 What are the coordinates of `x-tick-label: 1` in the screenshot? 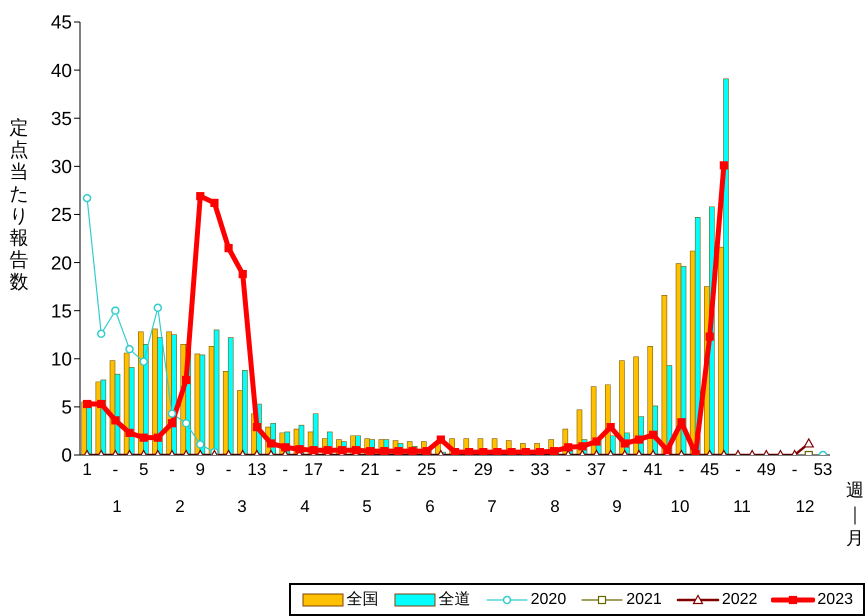 It's located at (87, 470).